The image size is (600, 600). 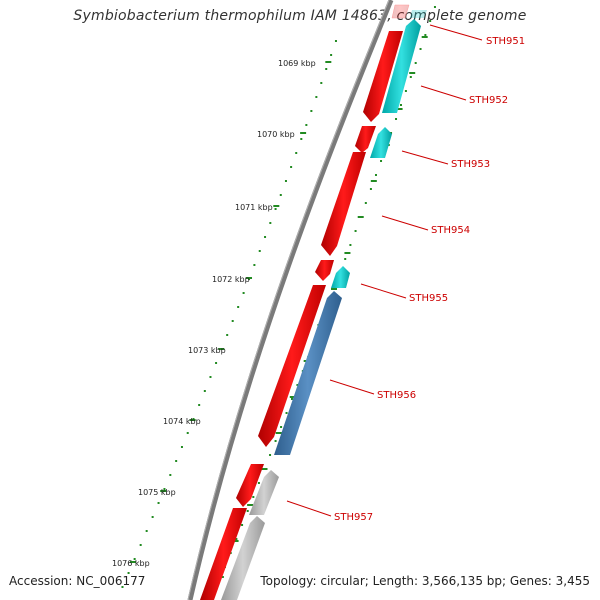 What do you see at coordinates (353, 517) in the screenshot?
I see `gene-label-sth957: STH957` at bounding box center [353, 517].